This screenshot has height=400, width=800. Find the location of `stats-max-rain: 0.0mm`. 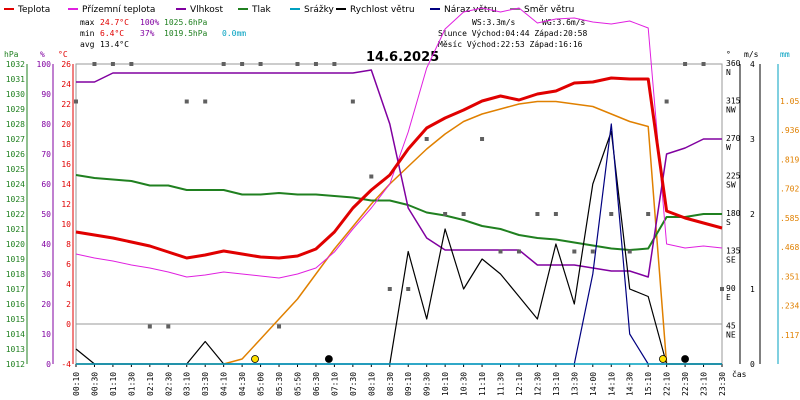

stats-max-rain: 0.0mm is located at coordinates (234, 33).